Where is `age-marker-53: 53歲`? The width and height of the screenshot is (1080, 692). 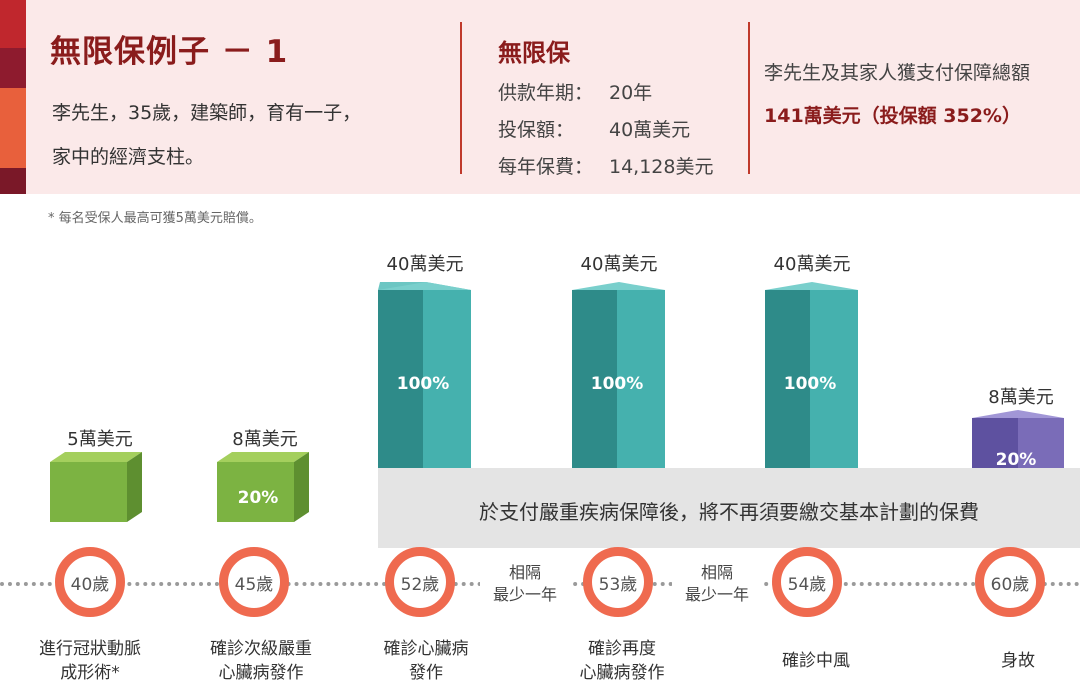
age-marker-53: 53歲 is located at coordinates (618, 582).